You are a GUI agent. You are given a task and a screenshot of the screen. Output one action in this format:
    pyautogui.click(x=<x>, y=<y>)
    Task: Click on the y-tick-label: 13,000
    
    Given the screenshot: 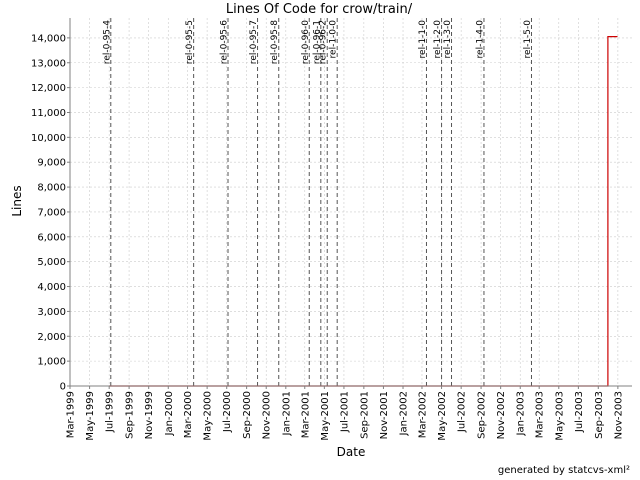 What is the action you would take?
    pyautogui.click(x=48, y=63)
    